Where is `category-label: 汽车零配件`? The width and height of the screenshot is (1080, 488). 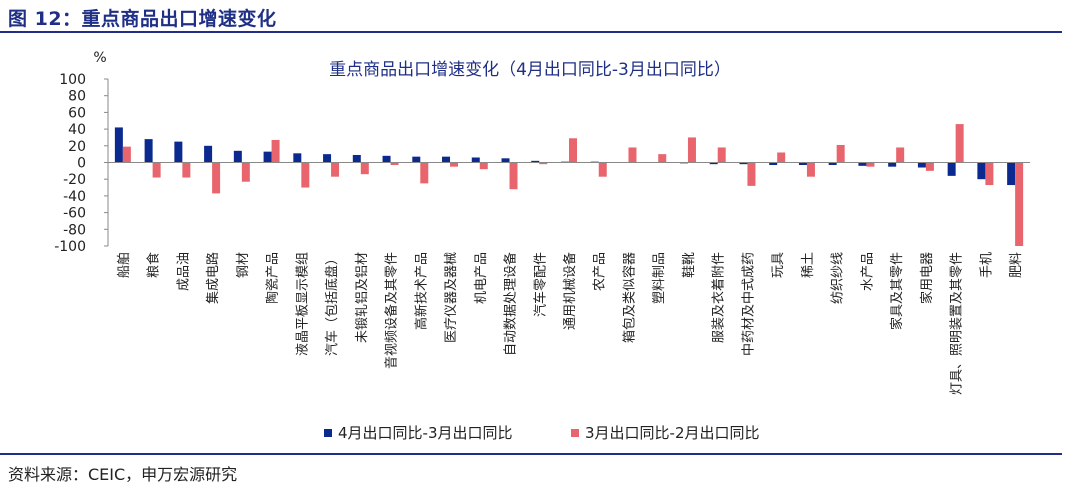
category-label: 汽车零配件 is located at coordinates (540, 284).